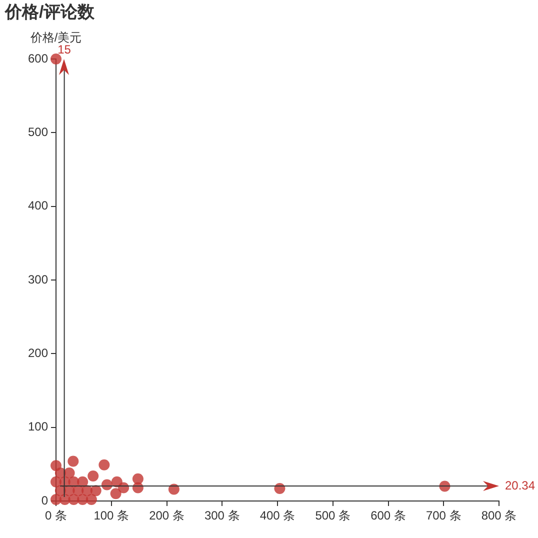 Image resolution: width=538 pixels, height=538 pixels. Describe the element at coordinates (38, 205) in the screenshot. I see `y-tick-label: 400` at that location.